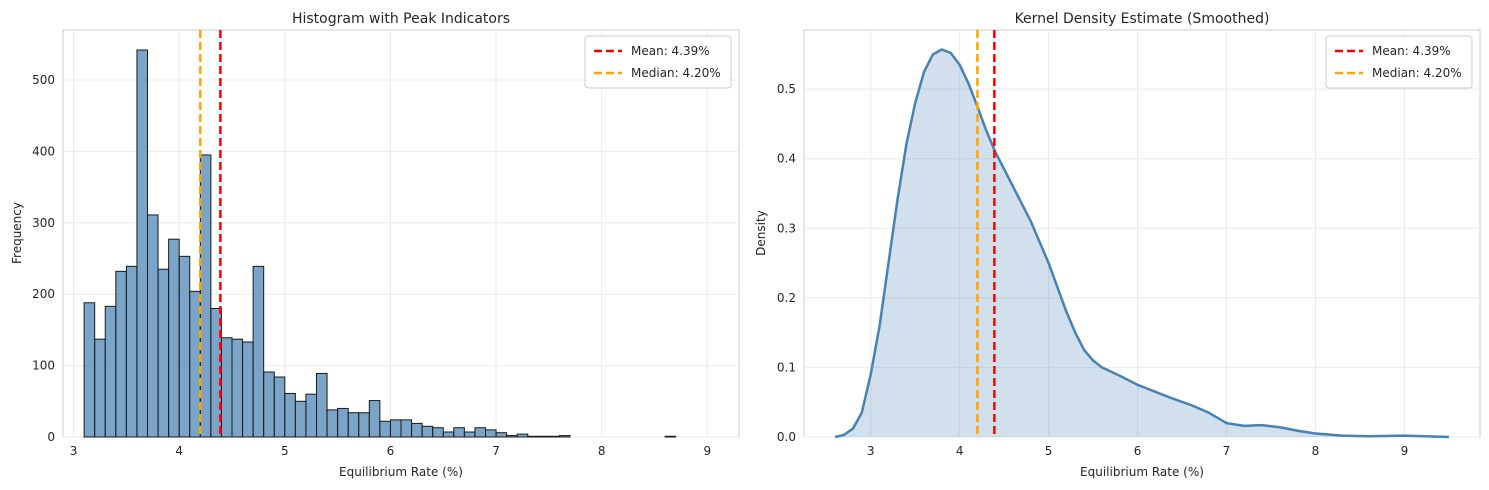 Image resolution: width=1489 pixels, height=490 pixels. Describe the element at coordinates (17, 233) in the screenshot. I see `histogram-ylabel: Frequency` at that location.